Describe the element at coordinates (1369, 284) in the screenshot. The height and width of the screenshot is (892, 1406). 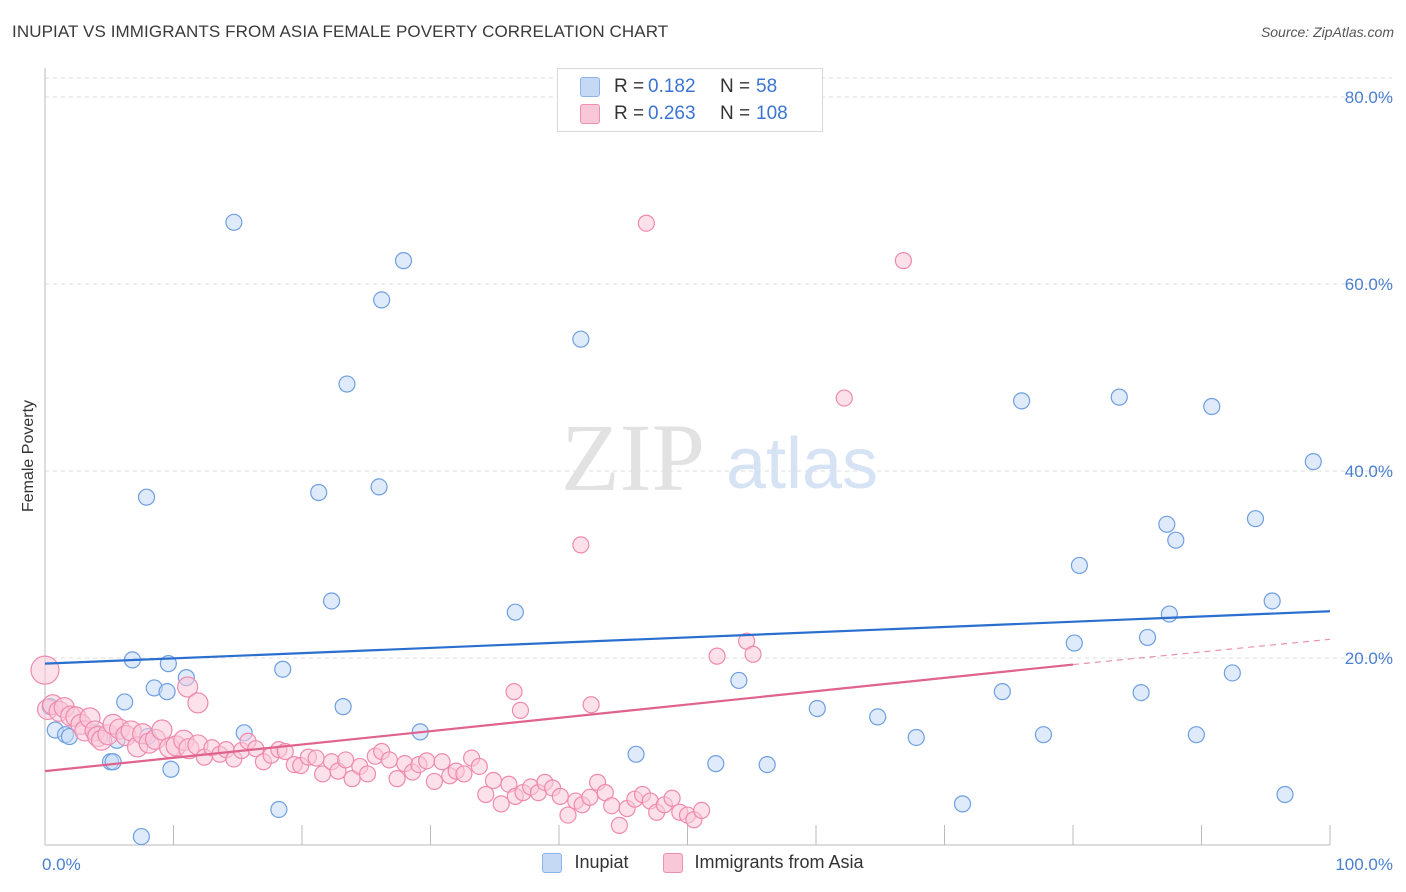
I see `y-tick-label: 60.0%` at that location.